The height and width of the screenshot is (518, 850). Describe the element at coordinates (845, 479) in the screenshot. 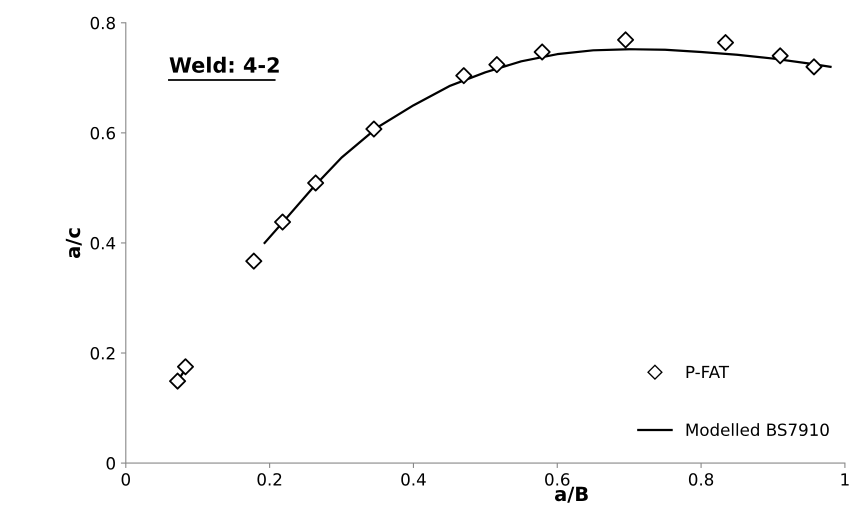

I see `x-tick-label: 1` at that location.